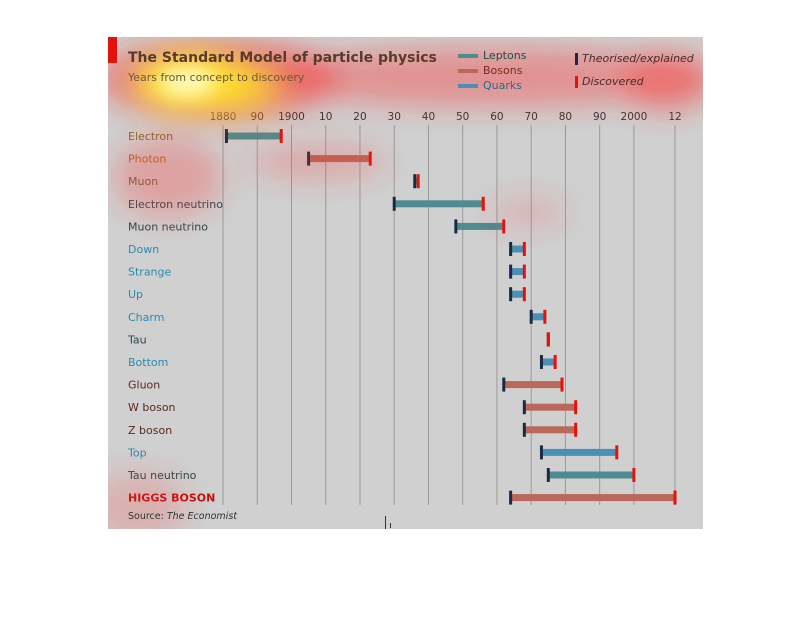 Image resolution: width=810 pixels, height=624 pixels. Describe the element at coordinates (254, 136) in the screenshot. I see `bar-electron` at that location.